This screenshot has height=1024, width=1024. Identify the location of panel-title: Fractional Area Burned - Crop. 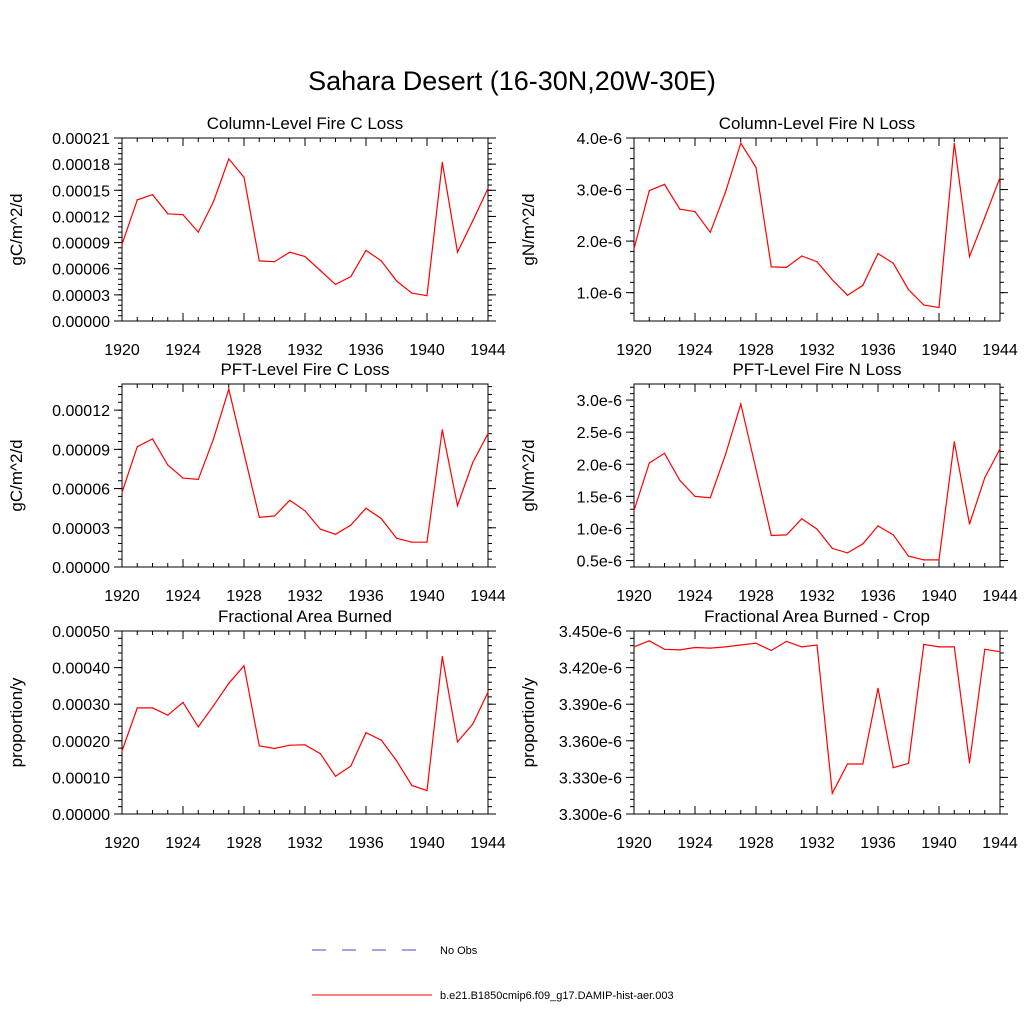
(817, 616).